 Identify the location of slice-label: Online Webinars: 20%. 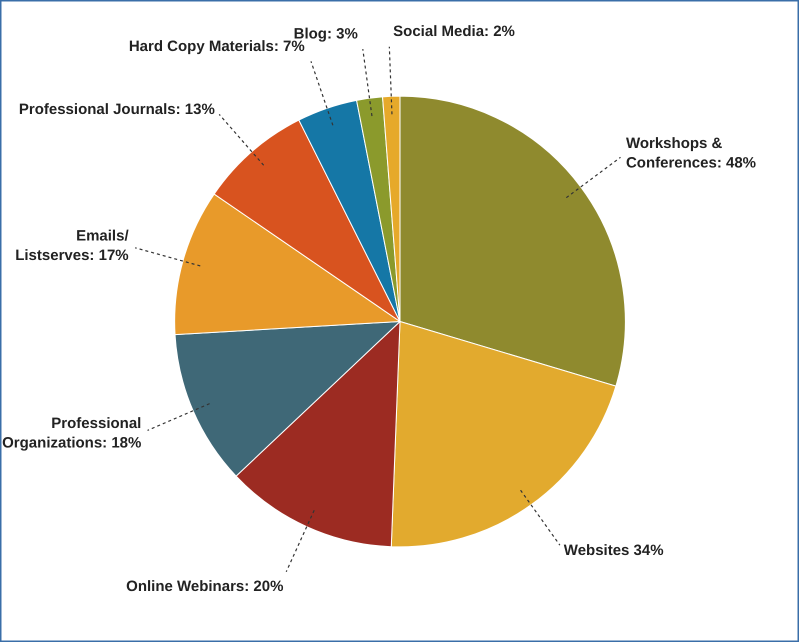
(205, 586).